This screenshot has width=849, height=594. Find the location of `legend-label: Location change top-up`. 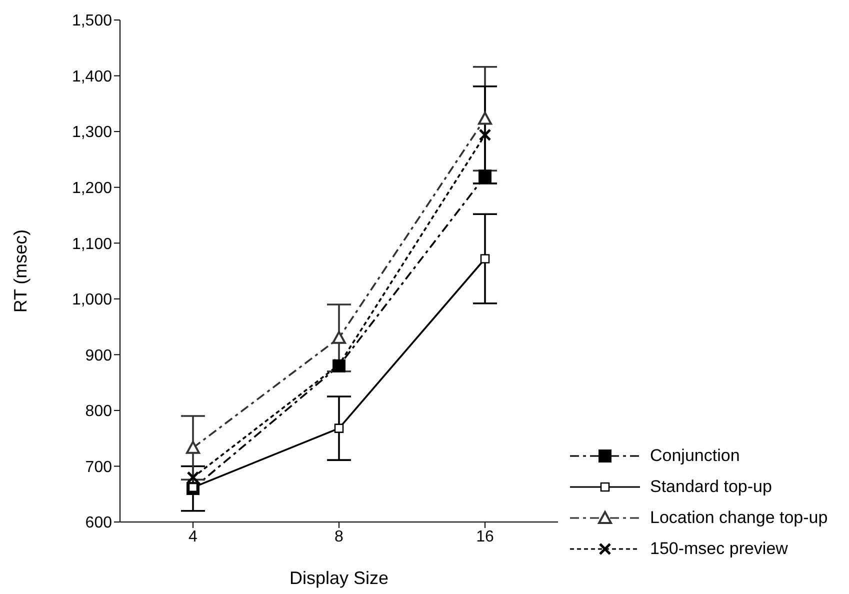

legend-label: Location change top-up is located at coordinates (739, 518).